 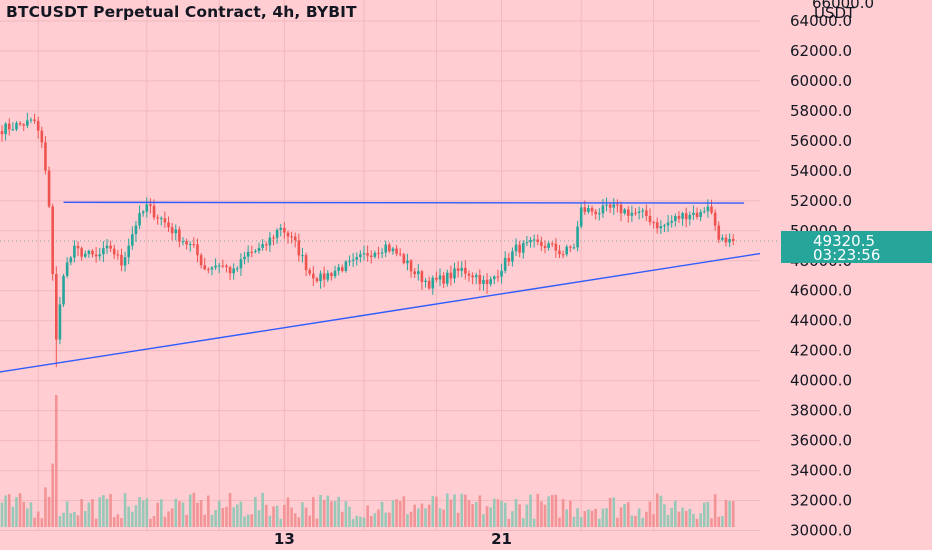 I want to click on y-tick: 40000.0, so click(x=821, y=381).